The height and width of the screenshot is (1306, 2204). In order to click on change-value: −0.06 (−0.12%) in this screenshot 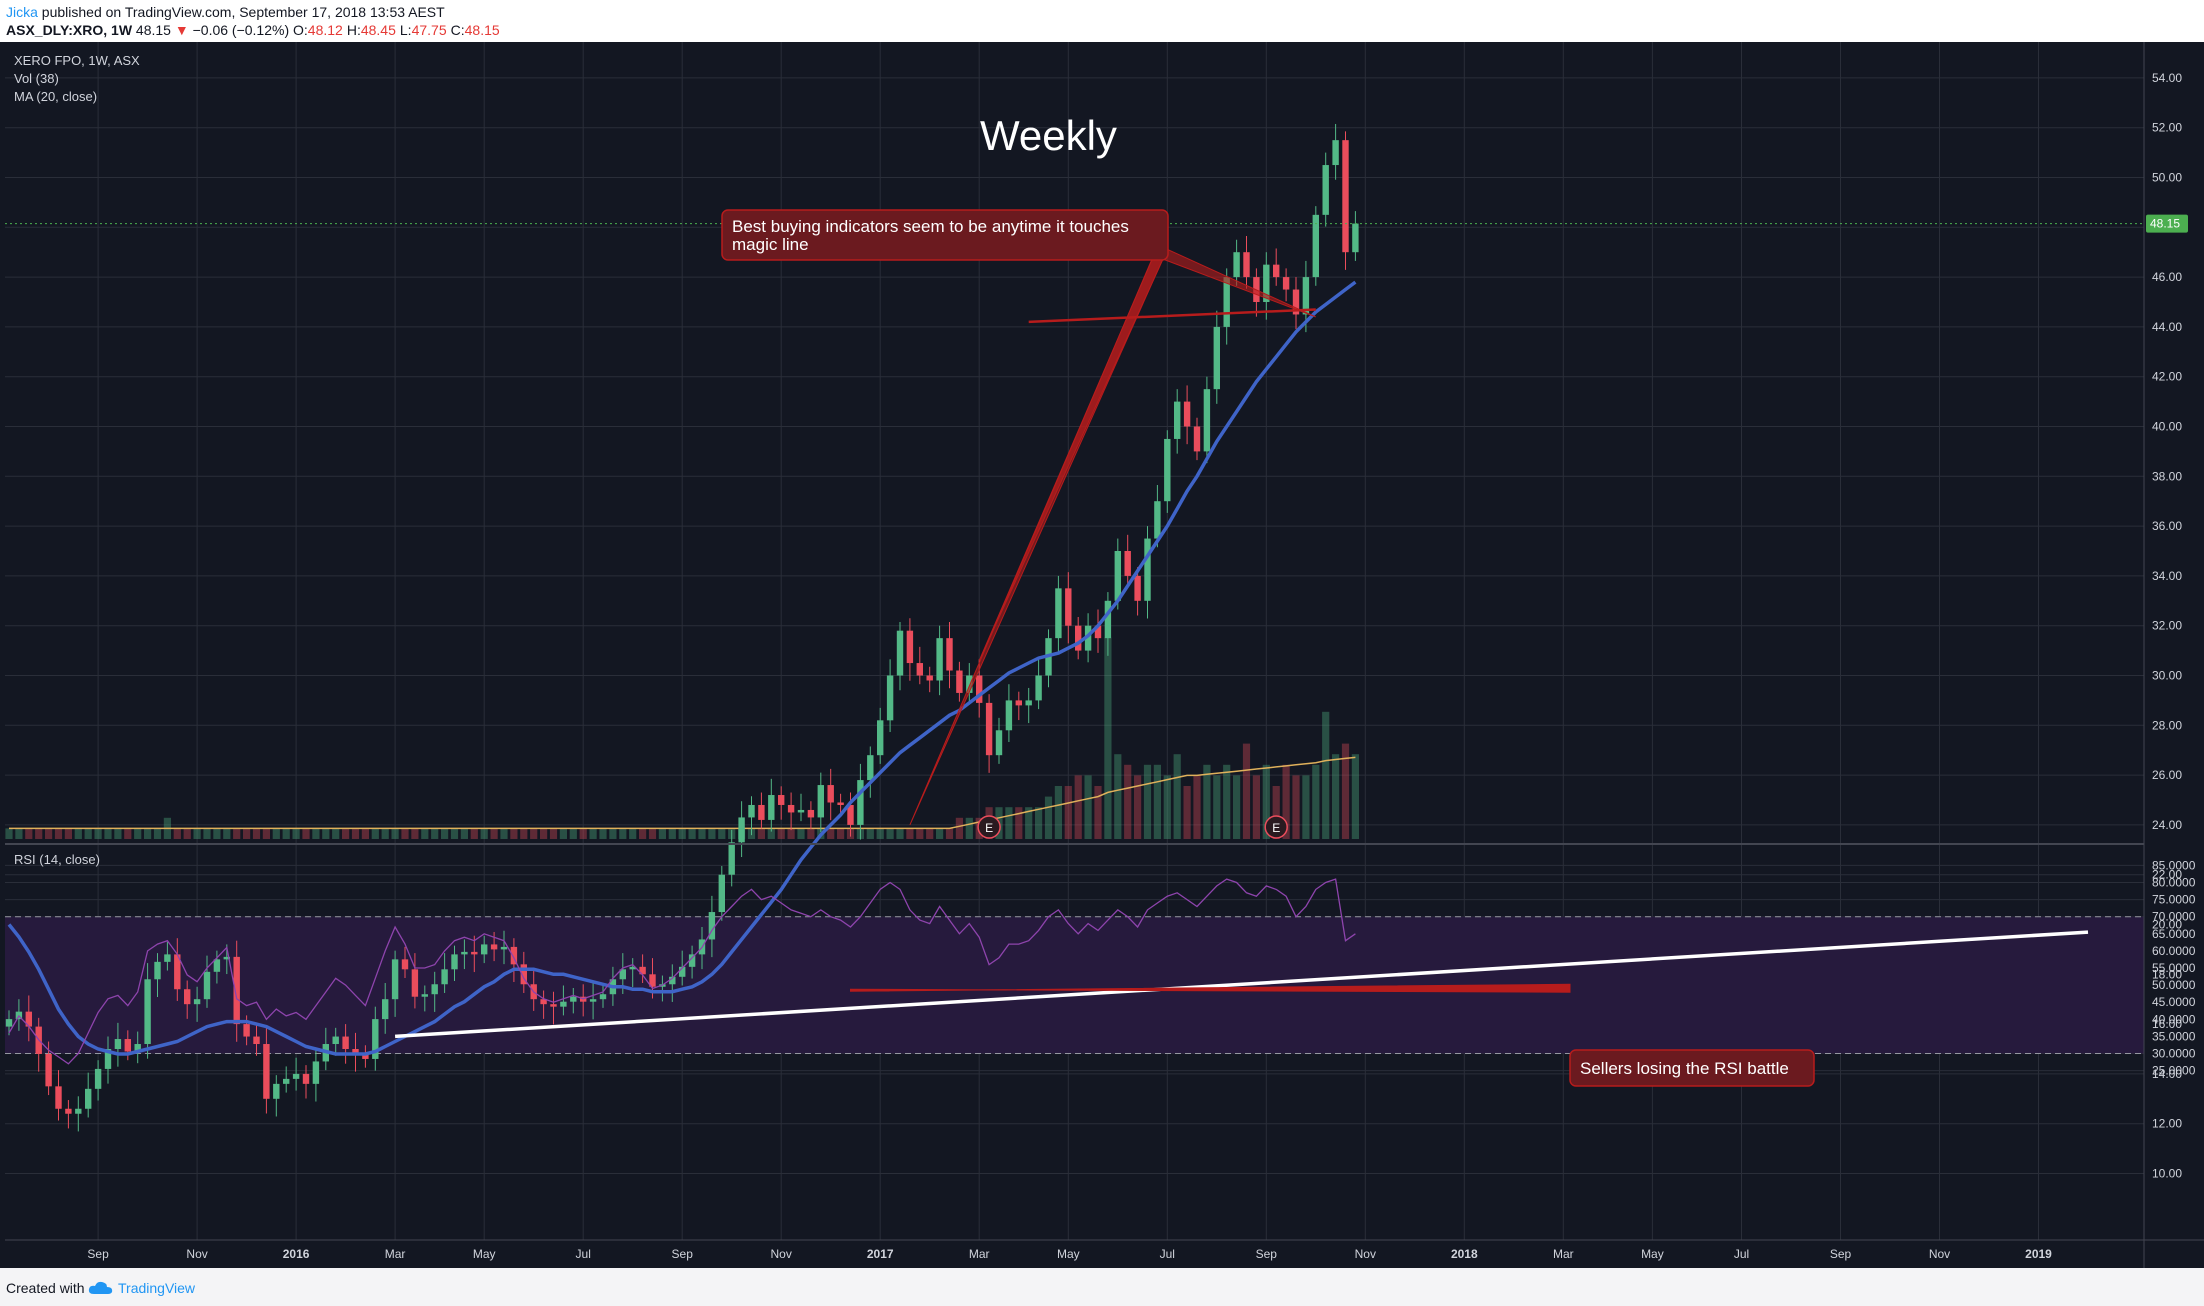, I will do `click(239, 30)`.